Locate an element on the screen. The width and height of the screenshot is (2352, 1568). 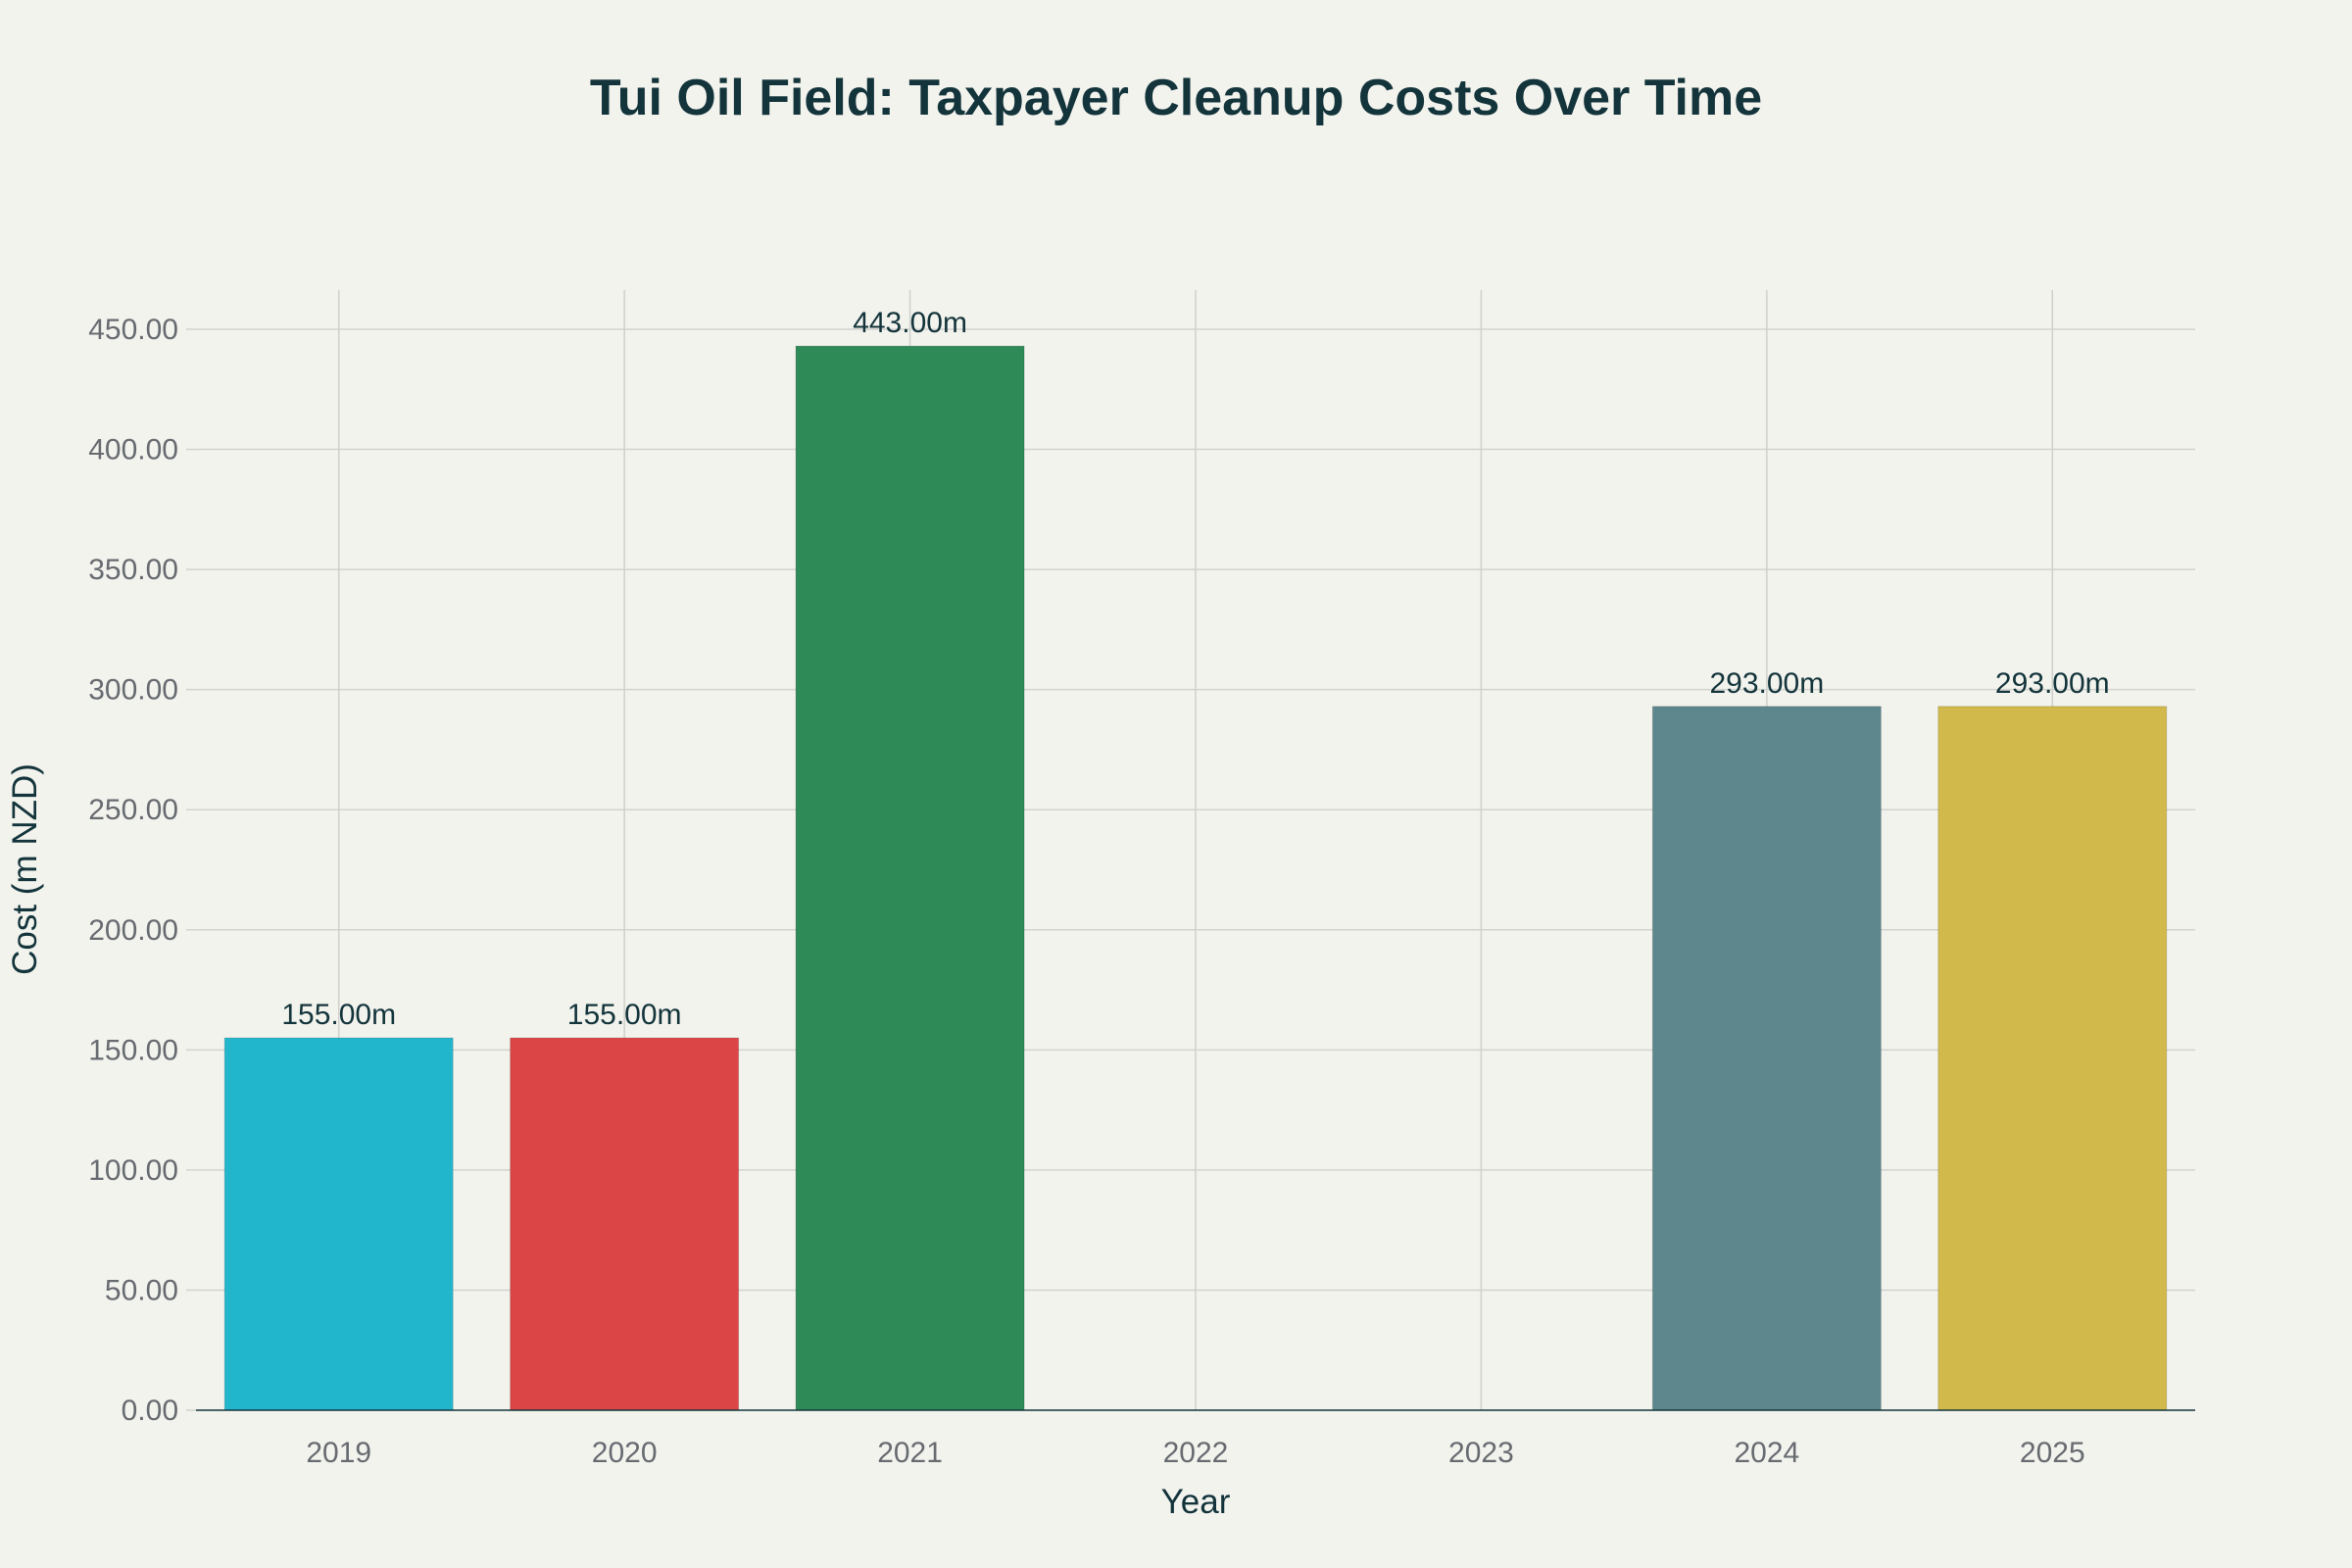
y-tick-label: 100.00 is located at coordinates (133, 1171).